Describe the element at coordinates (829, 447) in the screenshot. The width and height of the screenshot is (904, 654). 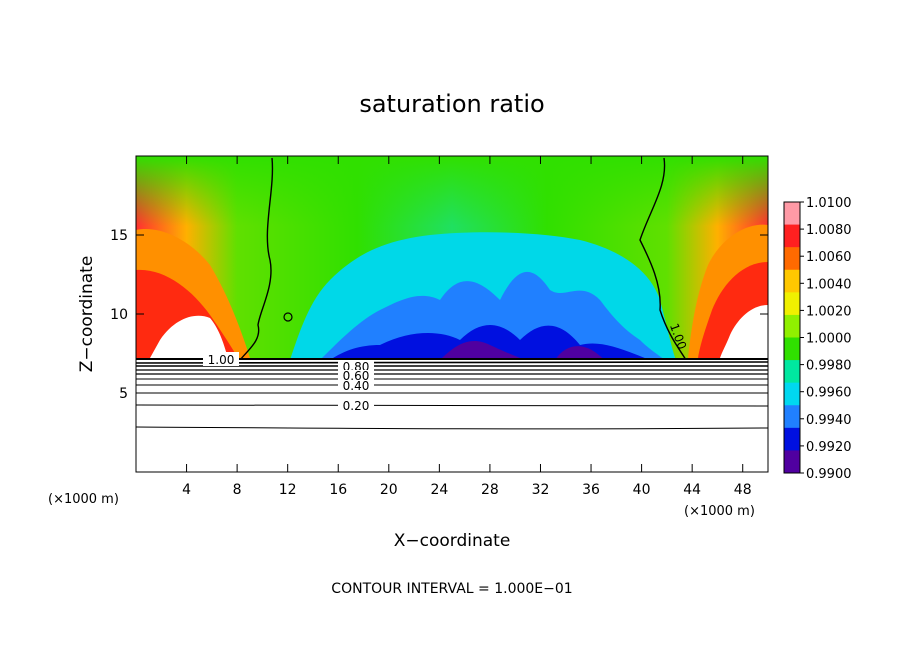
I see `colorbar-label: 0.9920` at that location.